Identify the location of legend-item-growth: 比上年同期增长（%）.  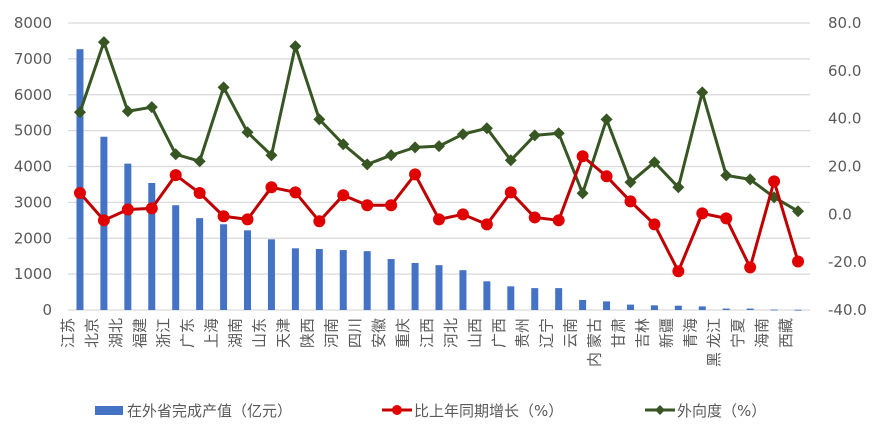
(472, 410).